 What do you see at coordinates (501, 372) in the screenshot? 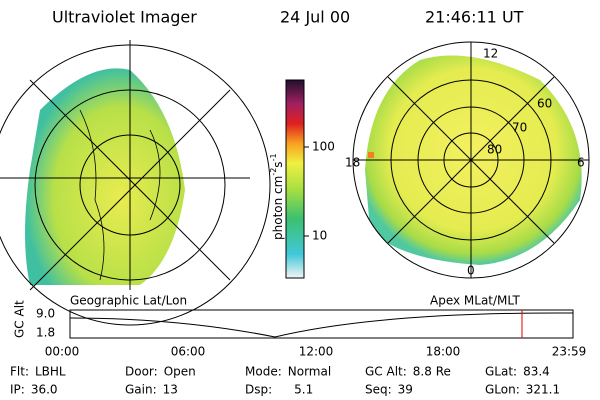
I see `info-label: GLat:` at bounding box center [501, 372].